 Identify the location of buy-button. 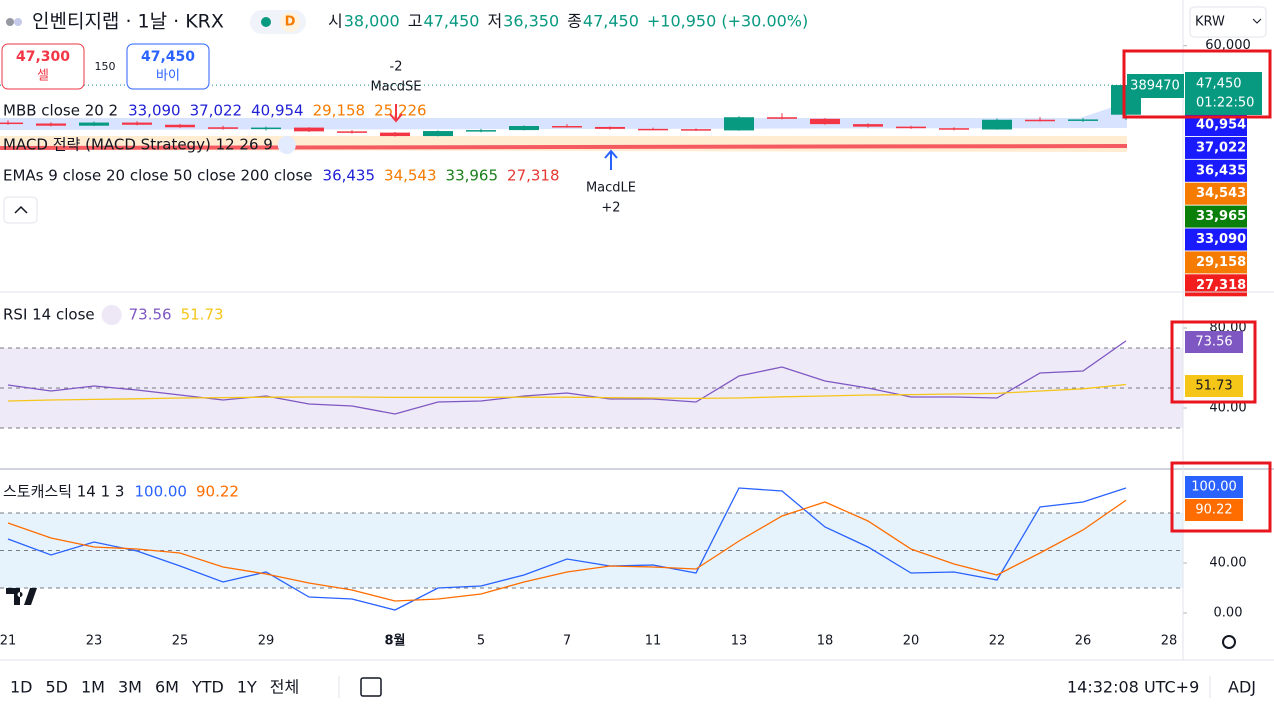
(168, 66).